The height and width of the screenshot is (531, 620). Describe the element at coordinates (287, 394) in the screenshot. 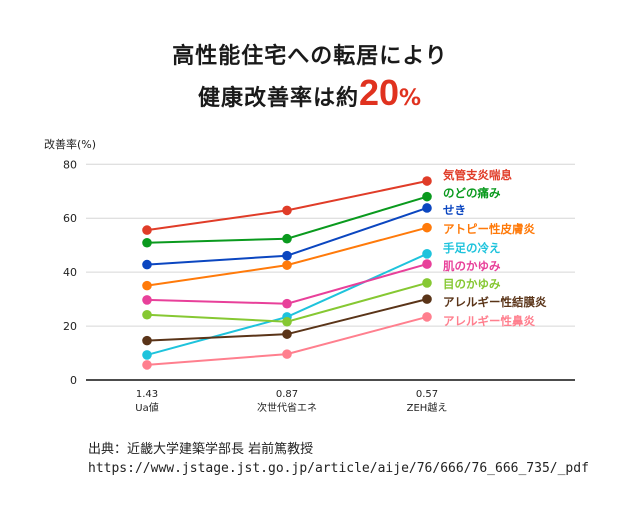

I see `x-tick-value: 0.87` at that location.